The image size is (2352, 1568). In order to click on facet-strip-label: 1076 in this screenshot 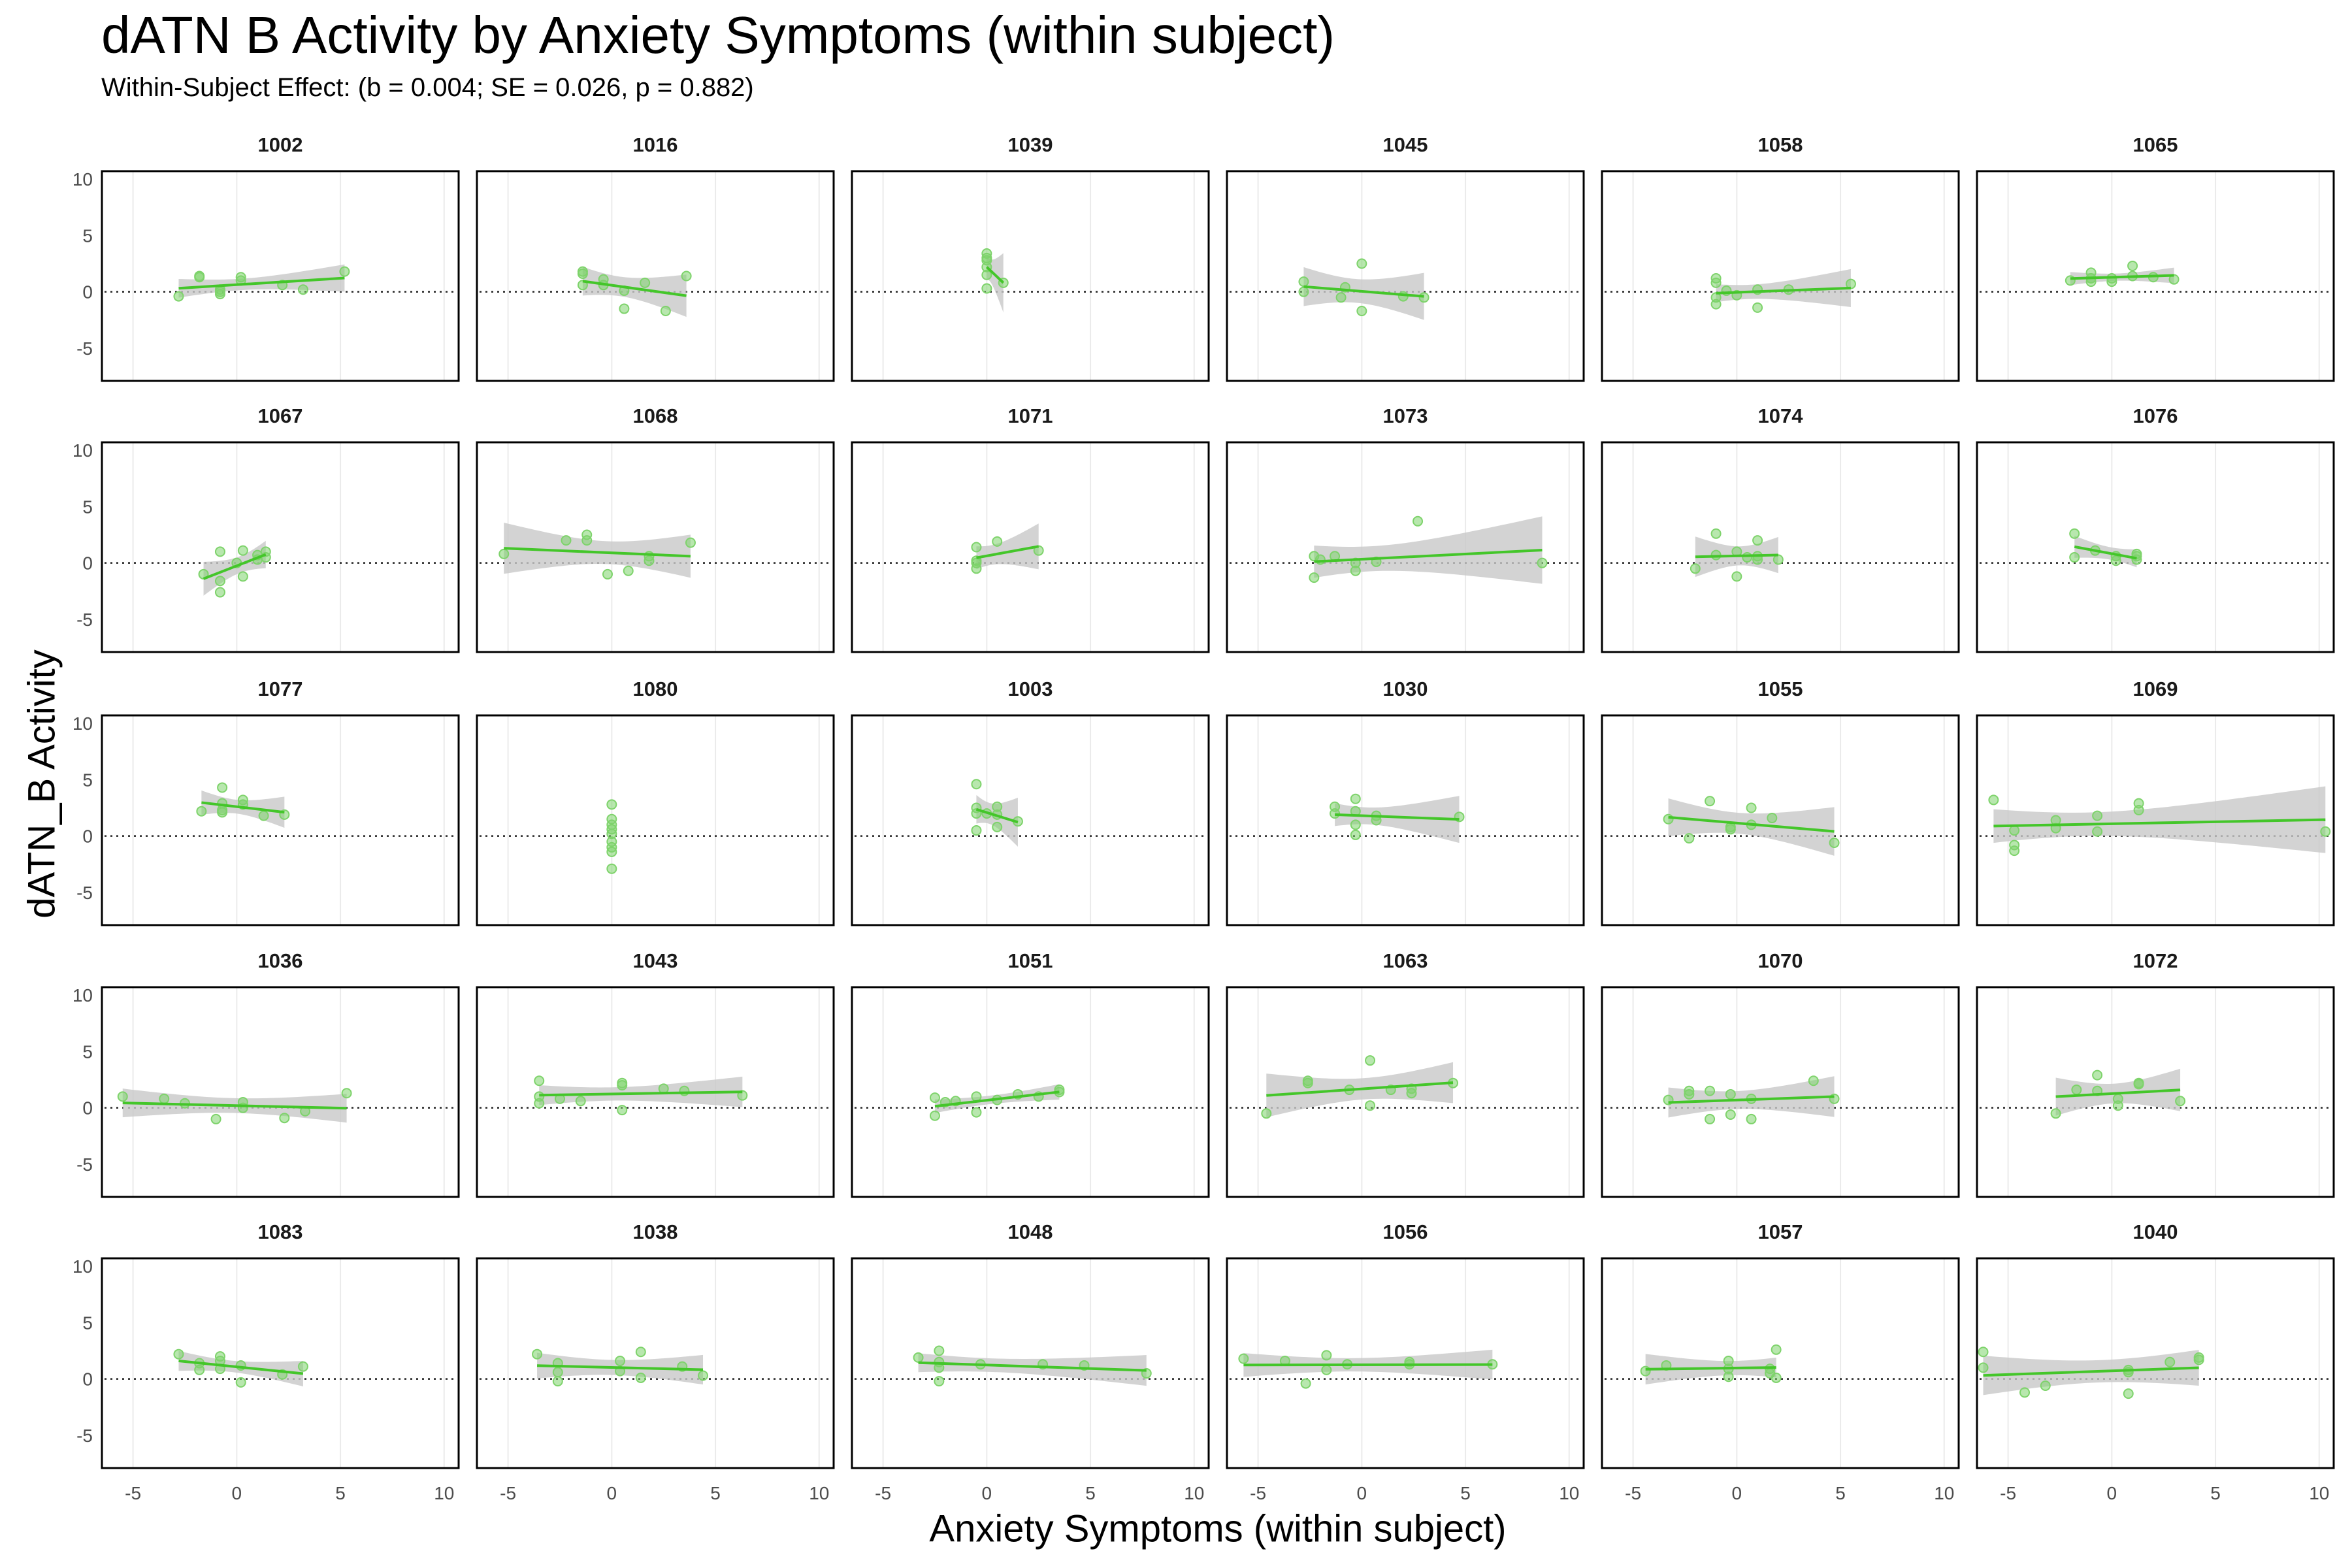, I will do `click(2155, 415)`.